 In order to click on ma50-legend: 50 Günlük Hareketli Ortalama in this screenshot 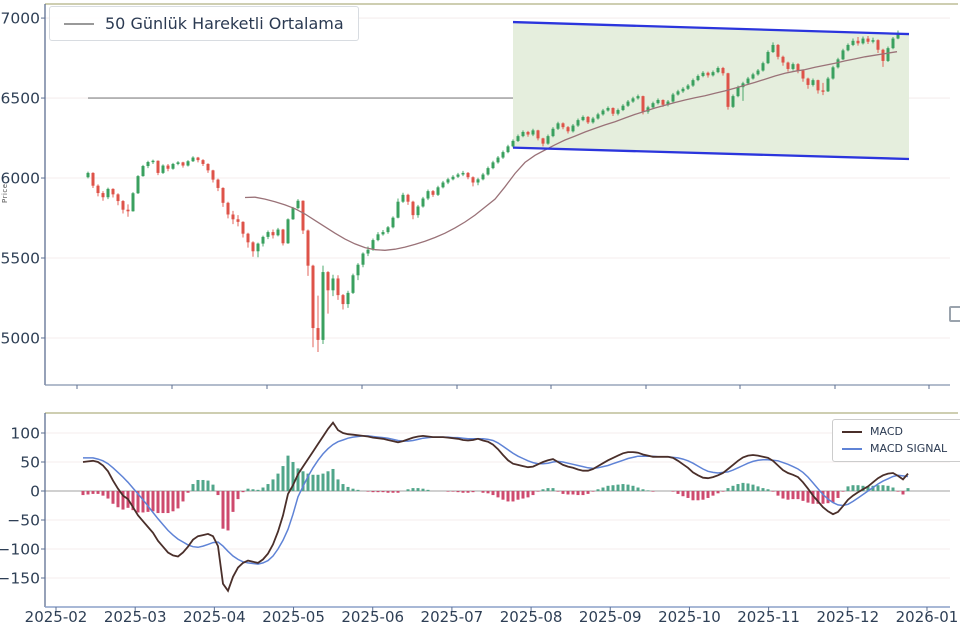, I will do `click(204, 23)`.